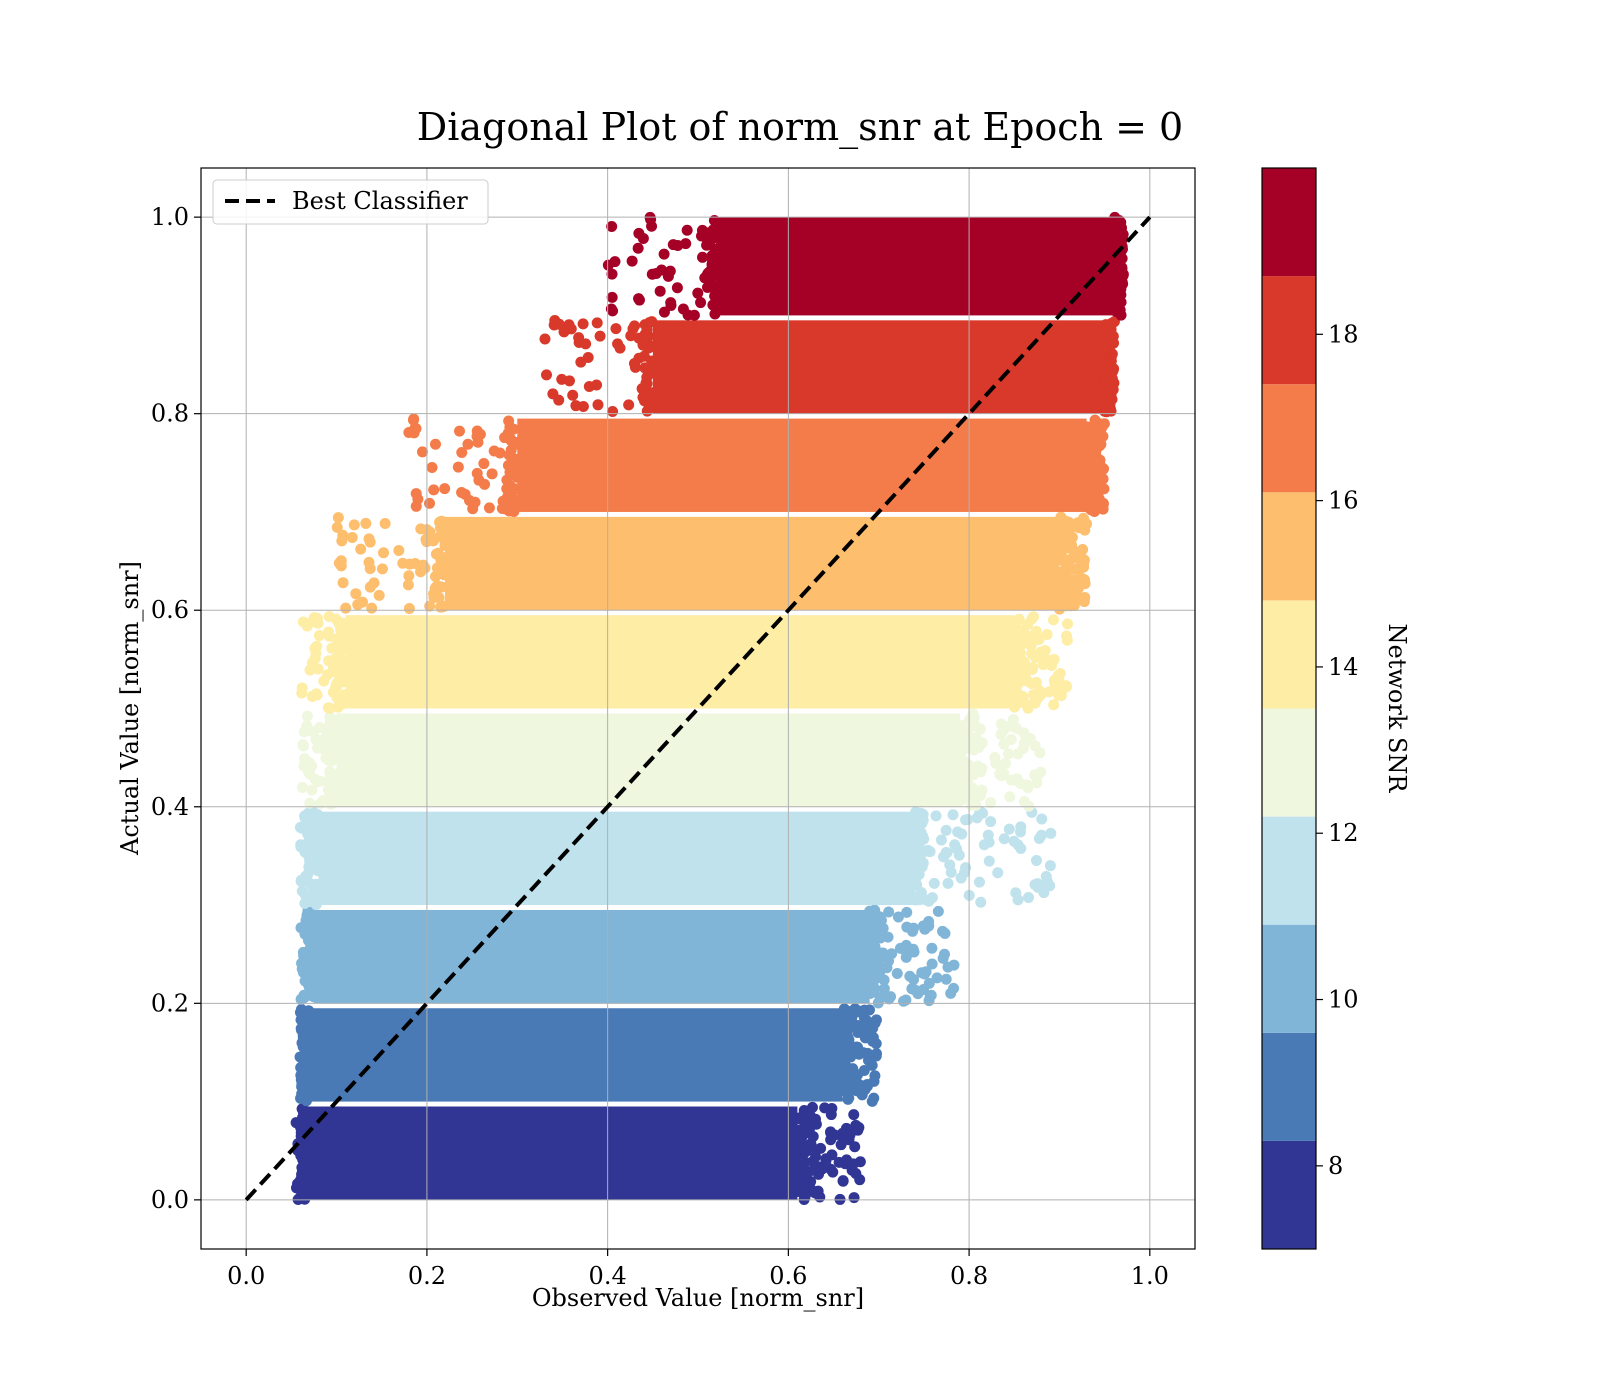 The height and width of the screenshot is (1400, 1600). I want to click on y-tick-label: 0.0, so click(170, 1200).